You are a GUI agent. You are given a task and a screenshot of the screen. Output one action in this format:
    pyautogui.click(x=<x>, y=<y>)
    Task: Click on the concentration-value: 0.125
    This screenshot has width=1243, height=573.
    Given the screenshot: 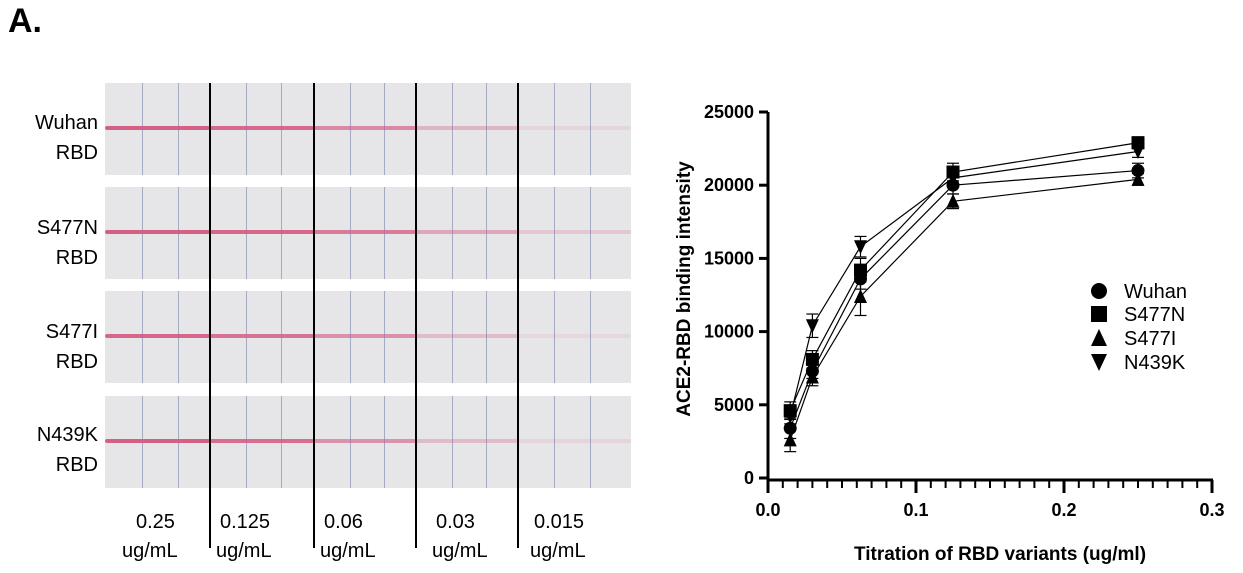 What is the action you would take?
    pyautogui.click(x=245, y=522)
    